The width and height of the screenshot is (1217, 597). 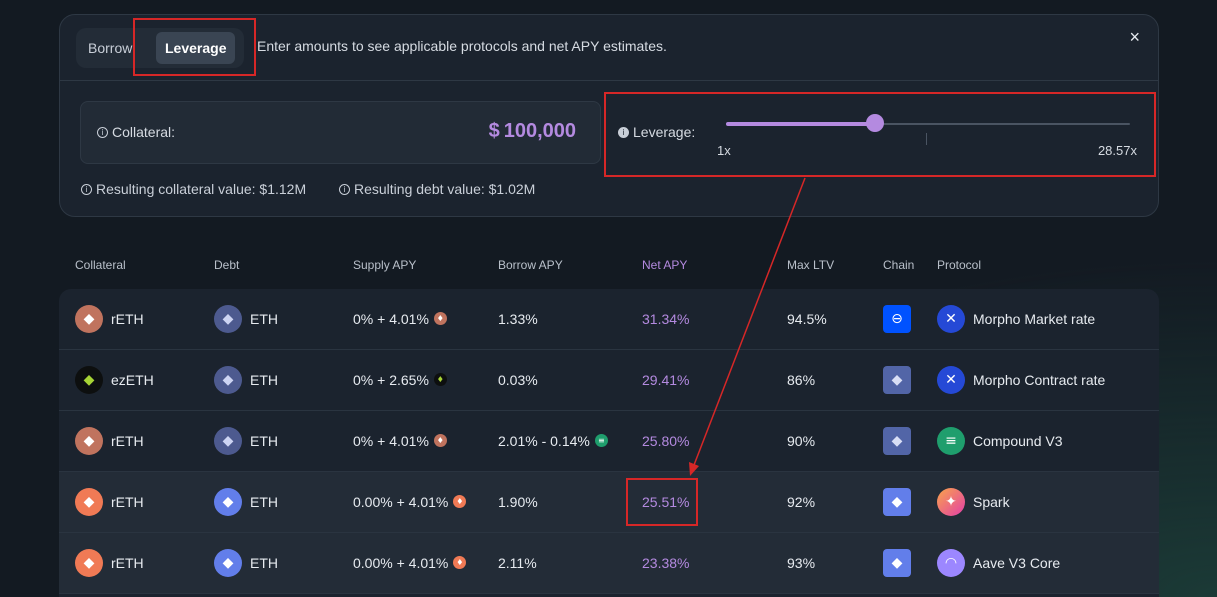 I want to click on protocol-cell: Compound V3, so click(x=1018, y=441).